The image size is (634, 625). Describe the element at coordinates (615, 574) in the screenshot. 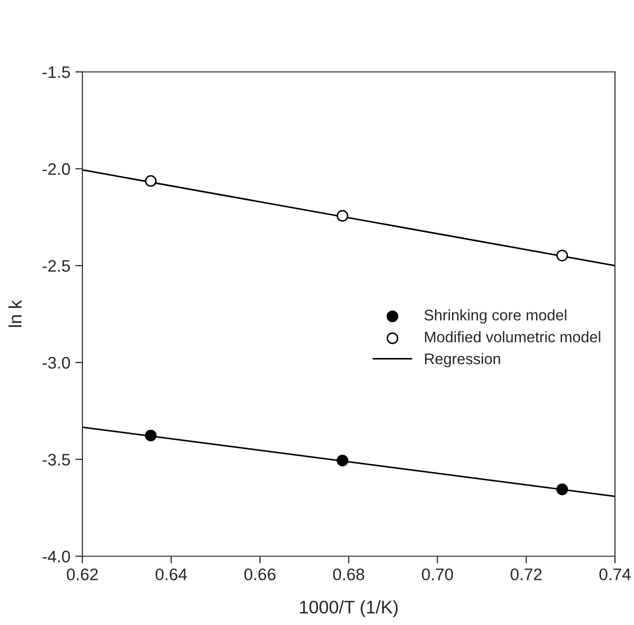

I see `x-tick-label: 0.74` at that location.